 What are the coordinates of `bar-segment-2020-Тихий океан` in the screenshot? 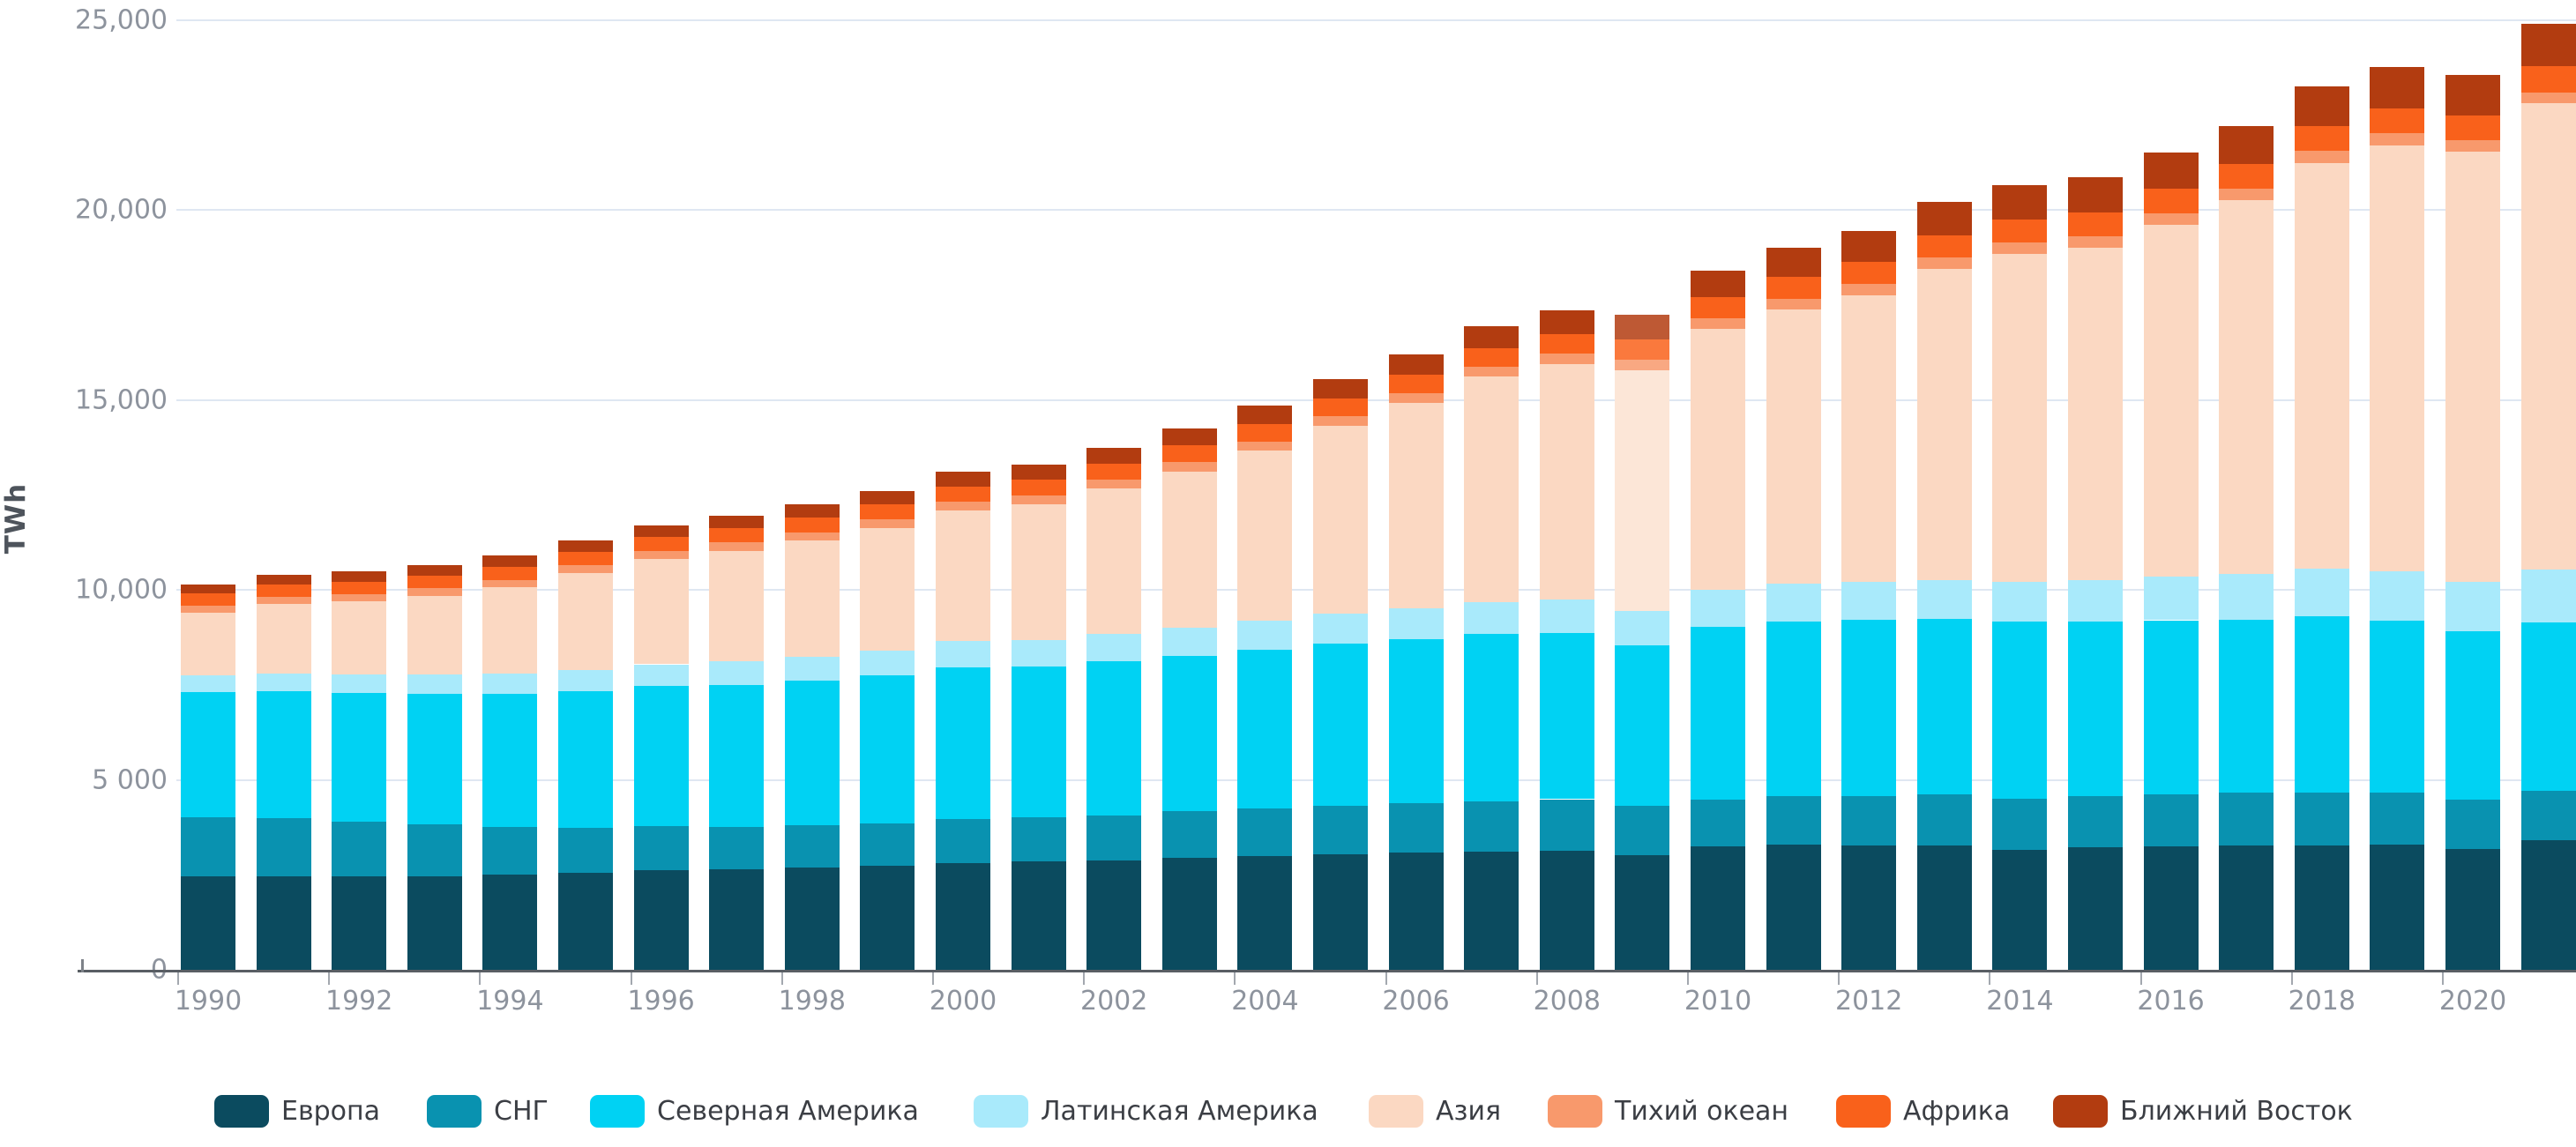 It's located at (2472, 146).